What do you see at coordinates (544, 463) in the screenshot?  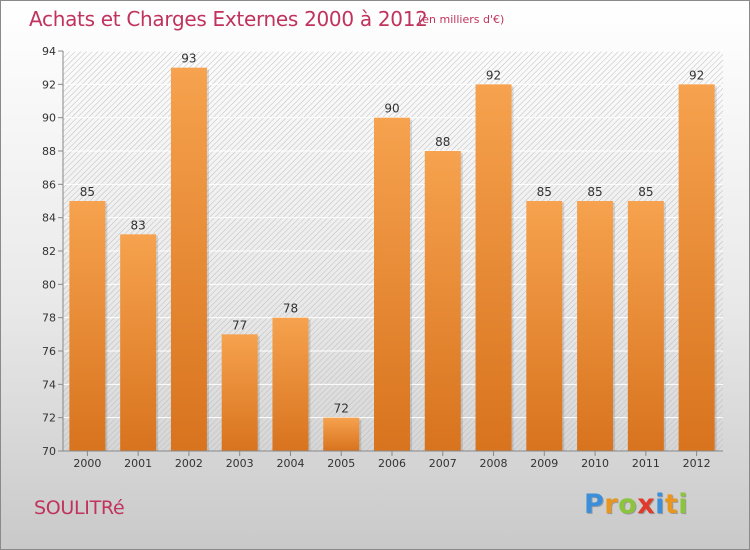 I see `x-tick-label: 2009` at bounding box center [544, 463].